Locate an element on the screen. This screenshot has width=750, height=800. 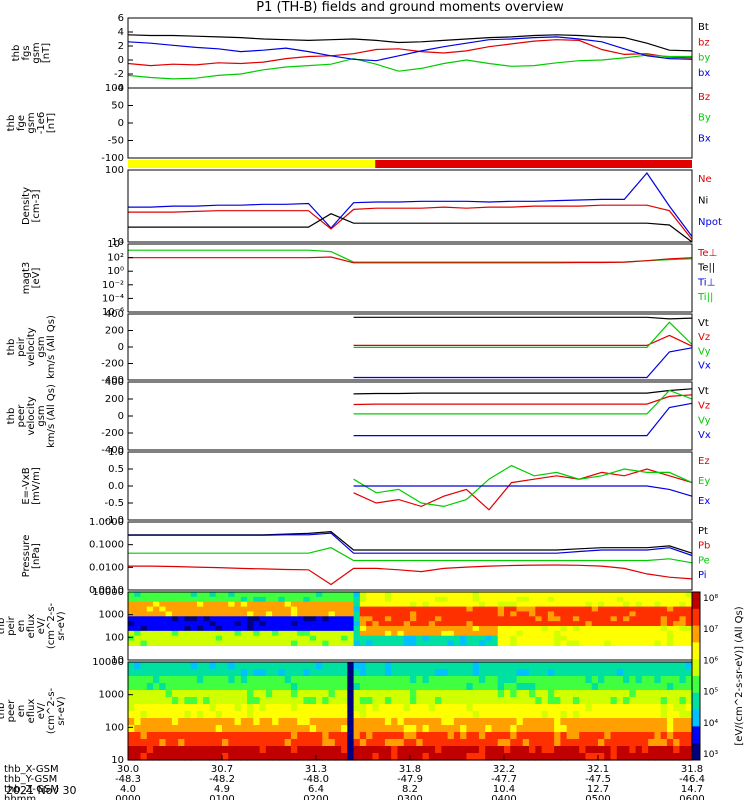
x-tick-label: 0100 is located at coordinates (221, 797).